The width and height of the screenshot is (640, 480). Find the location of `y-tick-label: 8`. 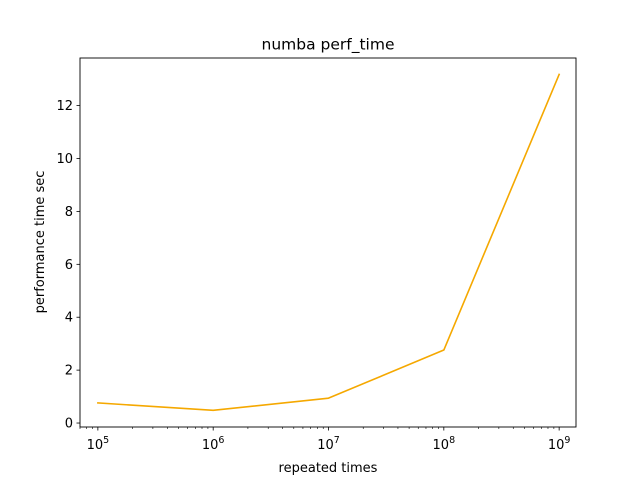

y-tick-label: 8 is located at coordinates (69, 212).